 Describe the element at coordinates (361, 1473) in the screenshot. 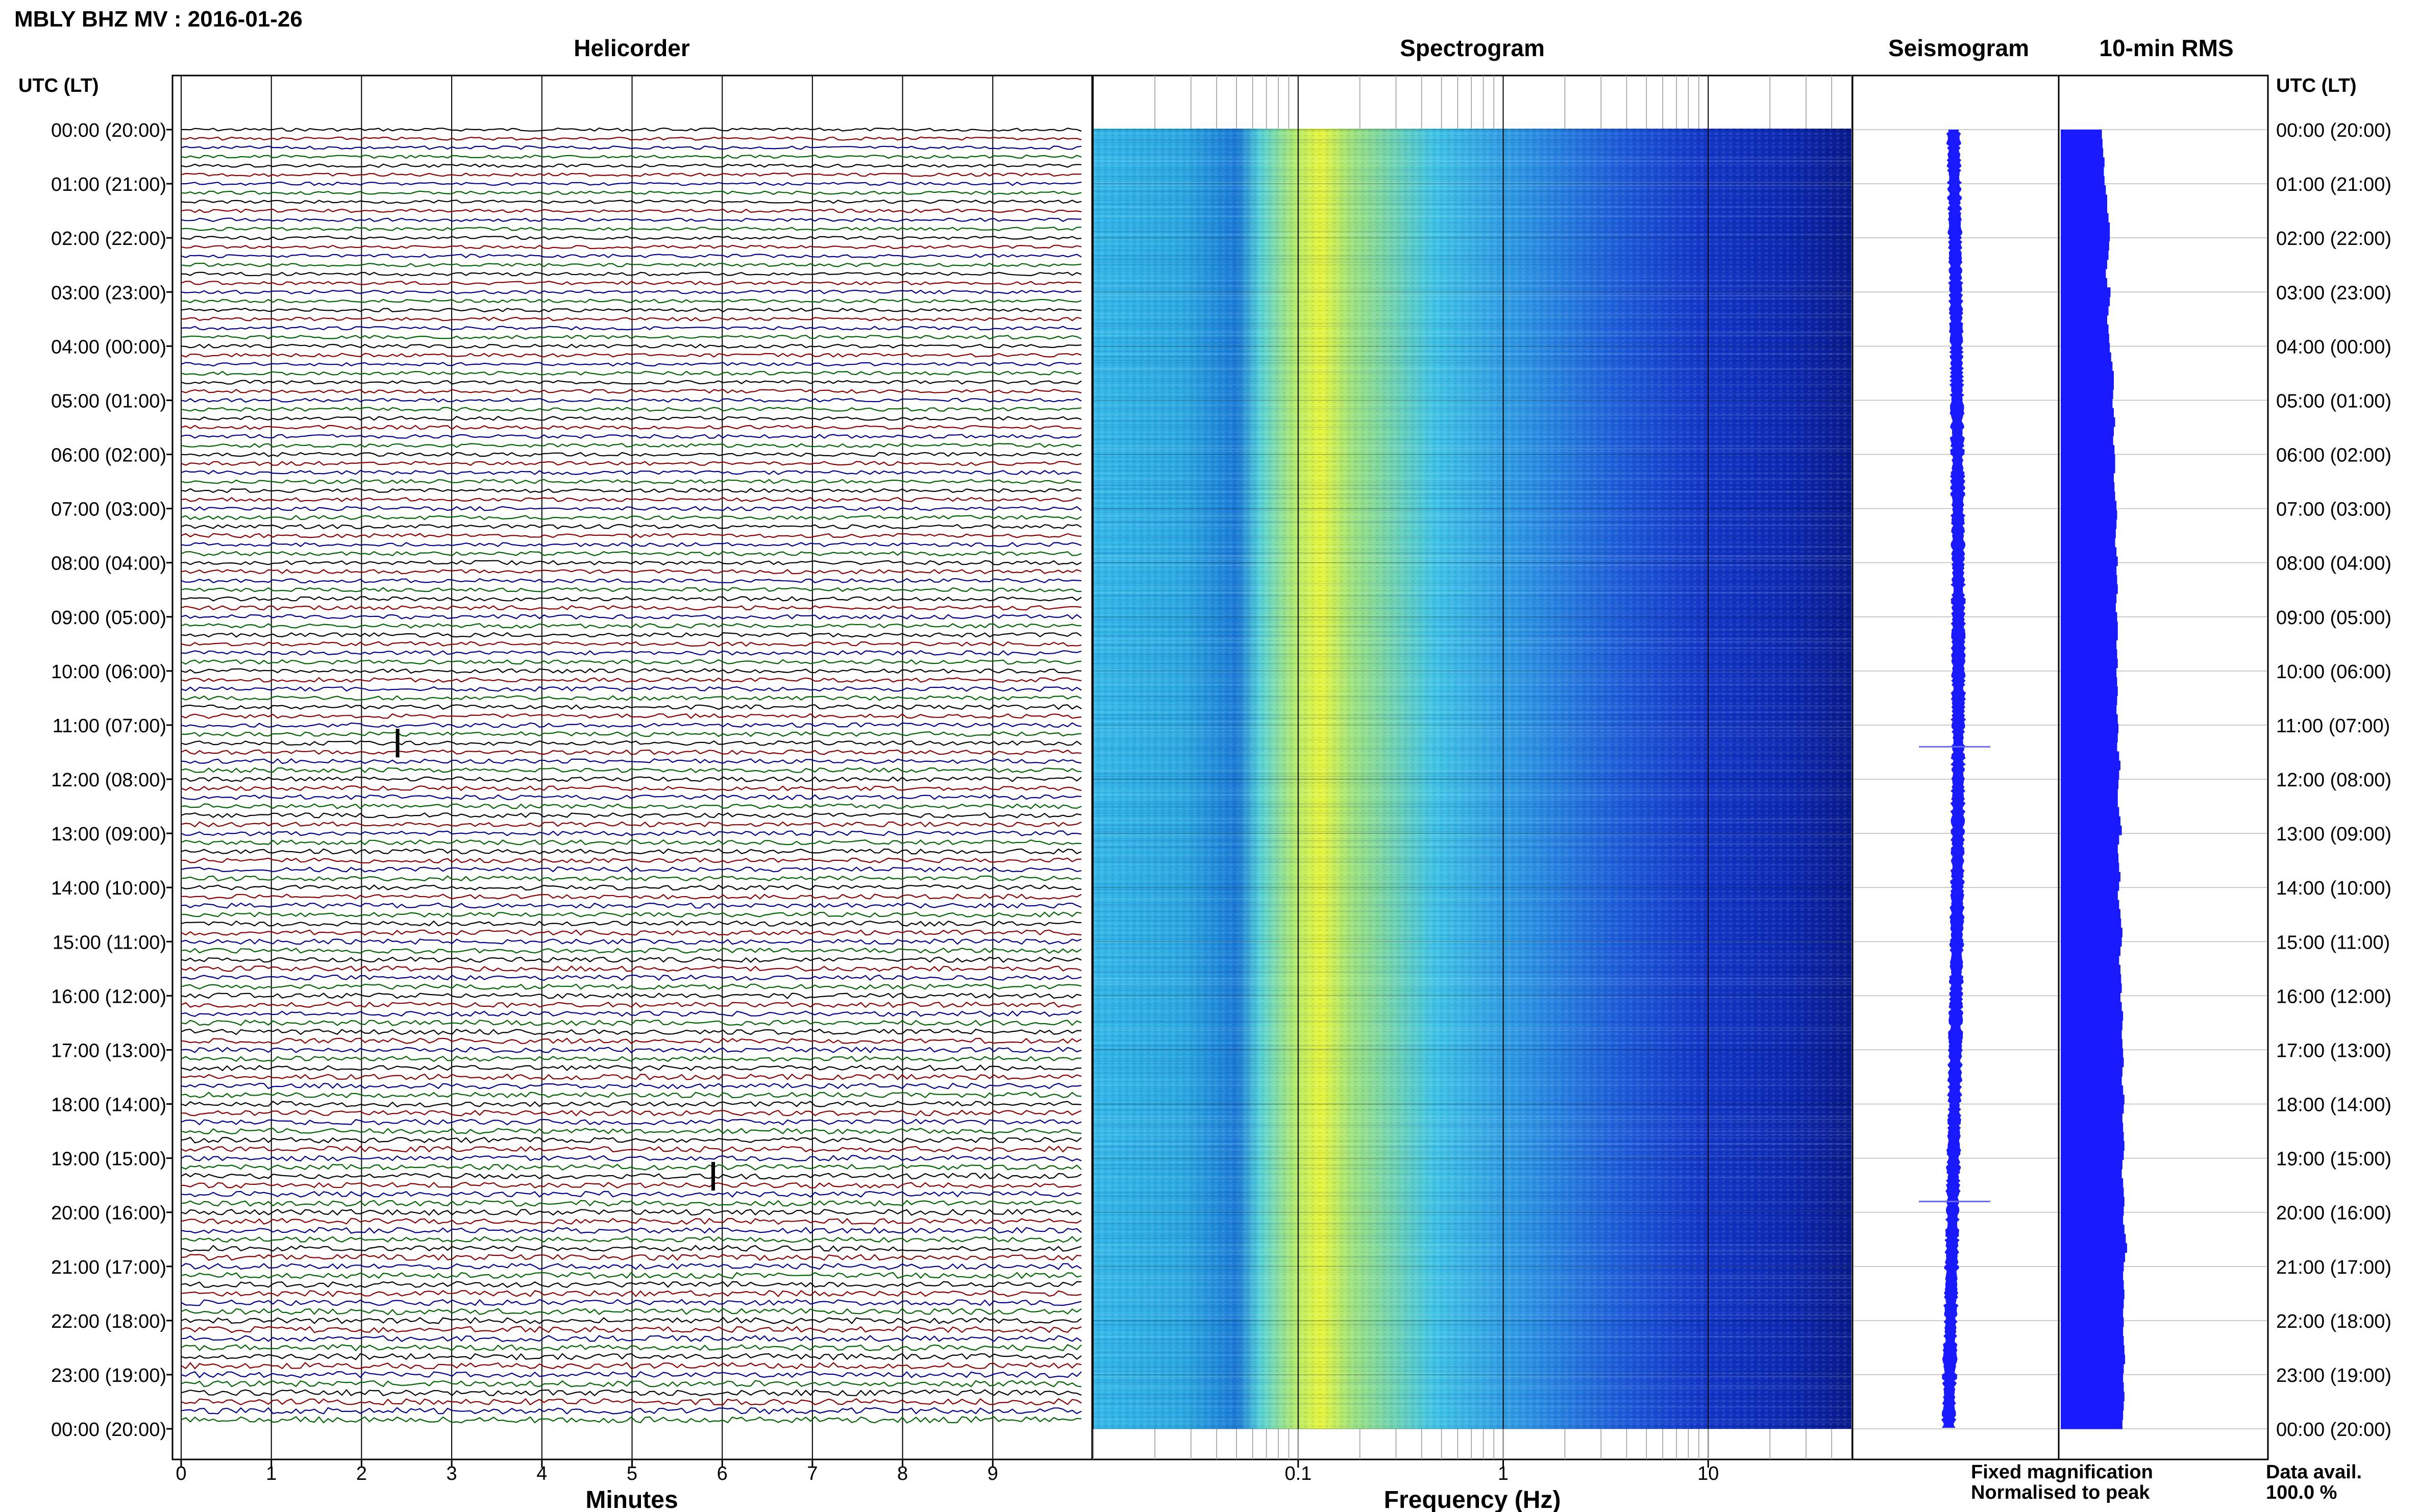

I see `minute-tick-label: 2` at that location.